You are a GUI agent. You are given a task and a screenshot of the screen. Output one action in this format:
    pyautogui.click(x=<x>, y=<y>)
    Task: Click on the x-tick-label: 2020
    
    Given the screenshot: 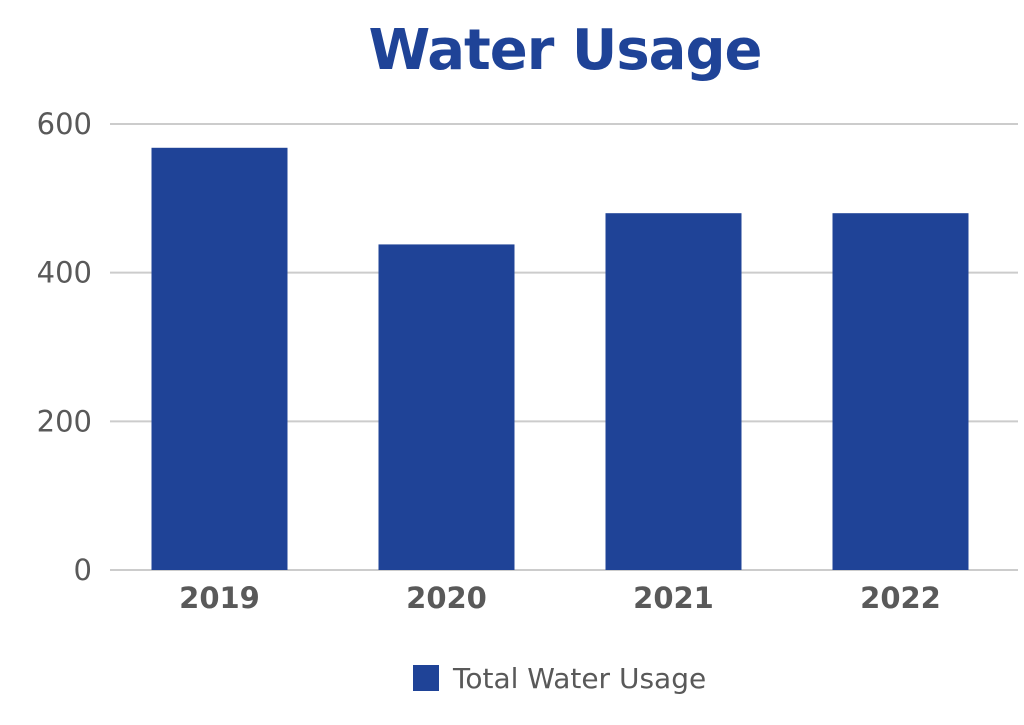 What is the action you would take?
    pyautogui.click(x=446, y=598)
    